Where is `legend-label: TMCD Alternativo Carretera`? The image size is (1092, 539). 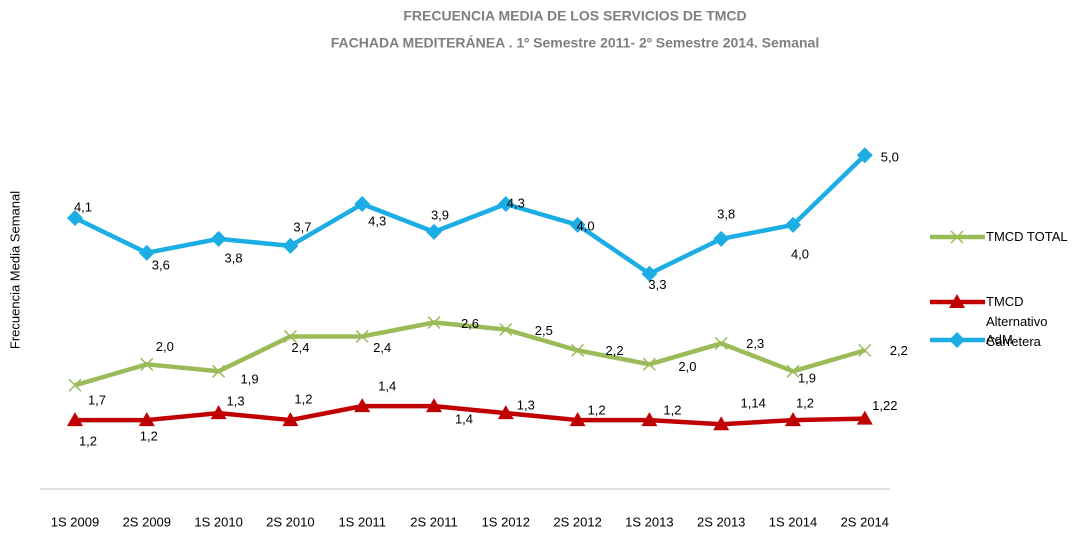 legend-label: TMCD Alternativo Carretera is located at coordinates (1017, 321).